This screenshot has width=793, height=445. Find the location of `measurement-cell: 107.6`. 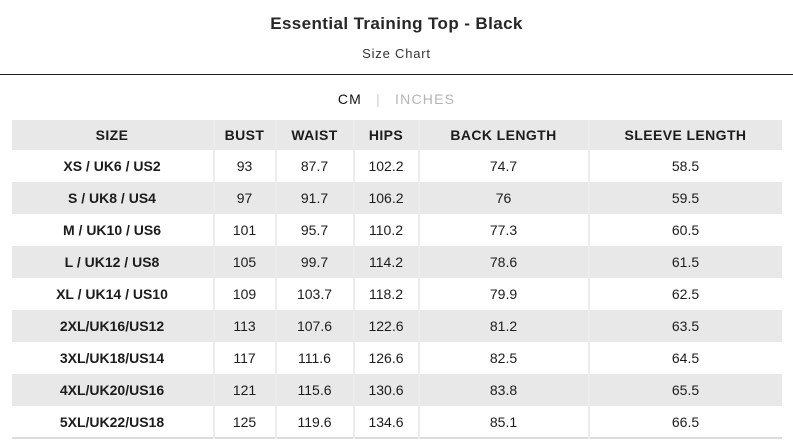

measurement-cell: 107.6 is located at coordinates (314, 326).